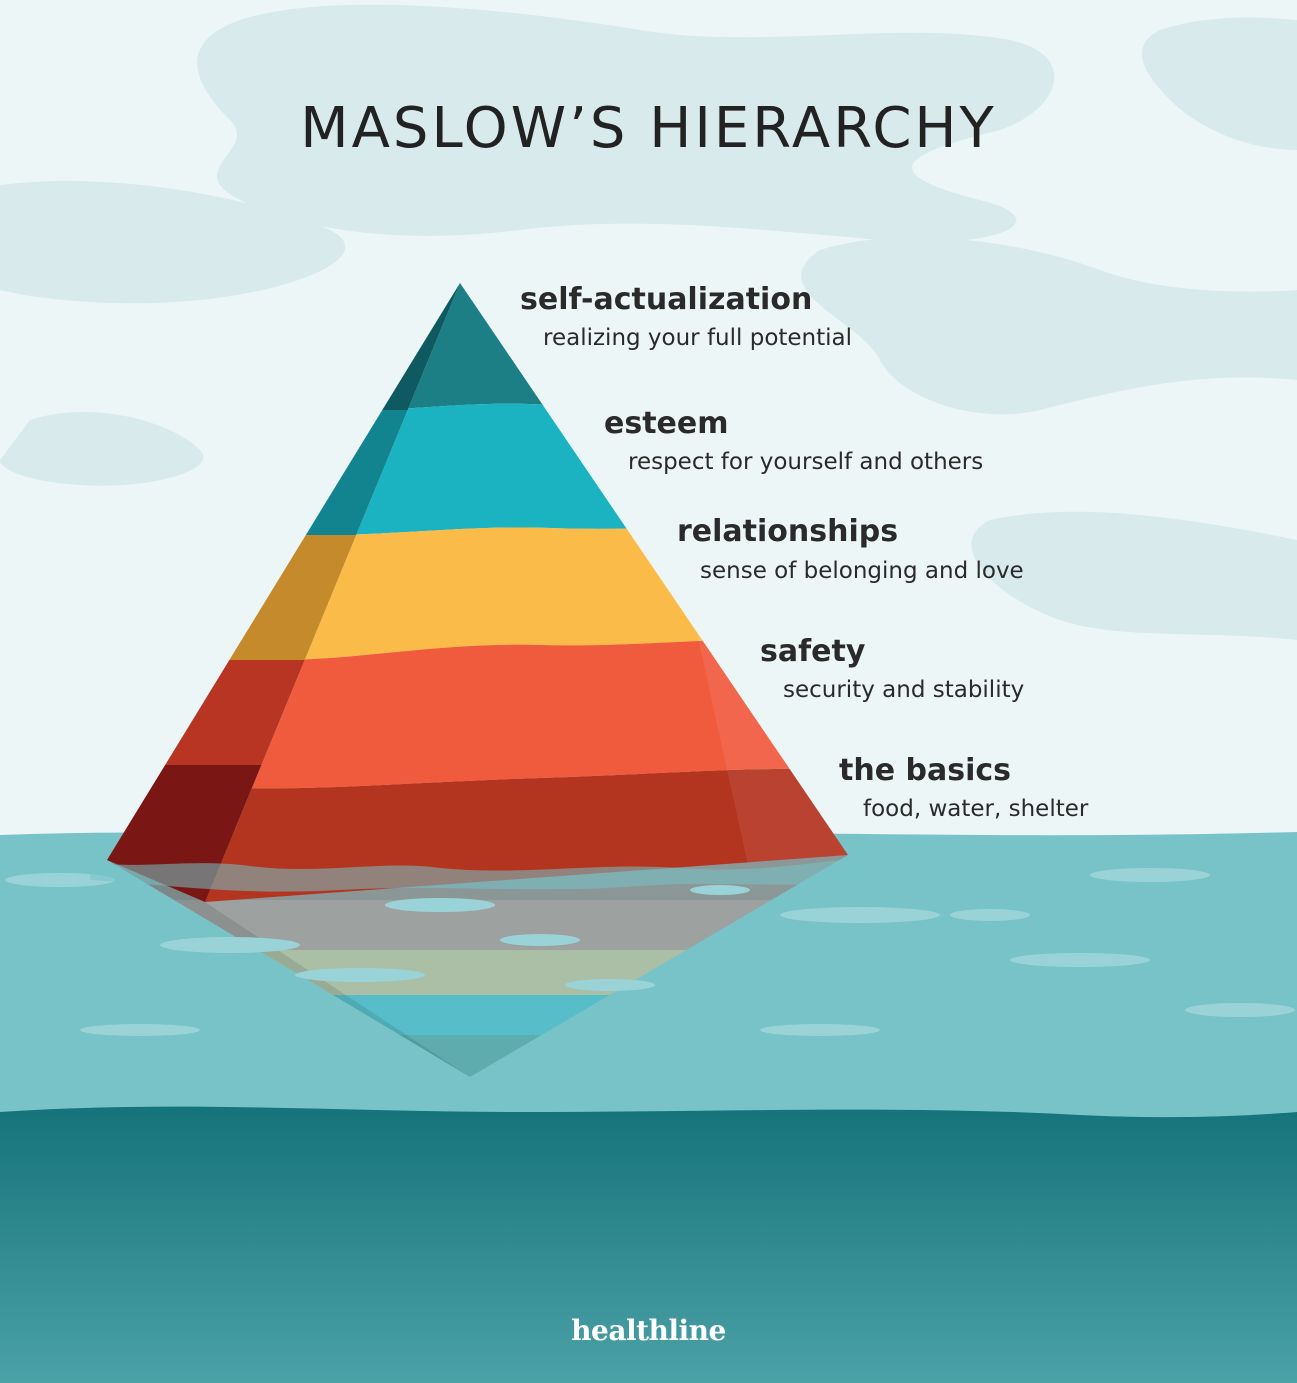 The height and width of the screenshot is (1383, 1297). What do you see at coordinates (698, 338) in the screenshot?
I see `level-desc-self-actualization: realizing your full potential` at bounding box center [698, 338].